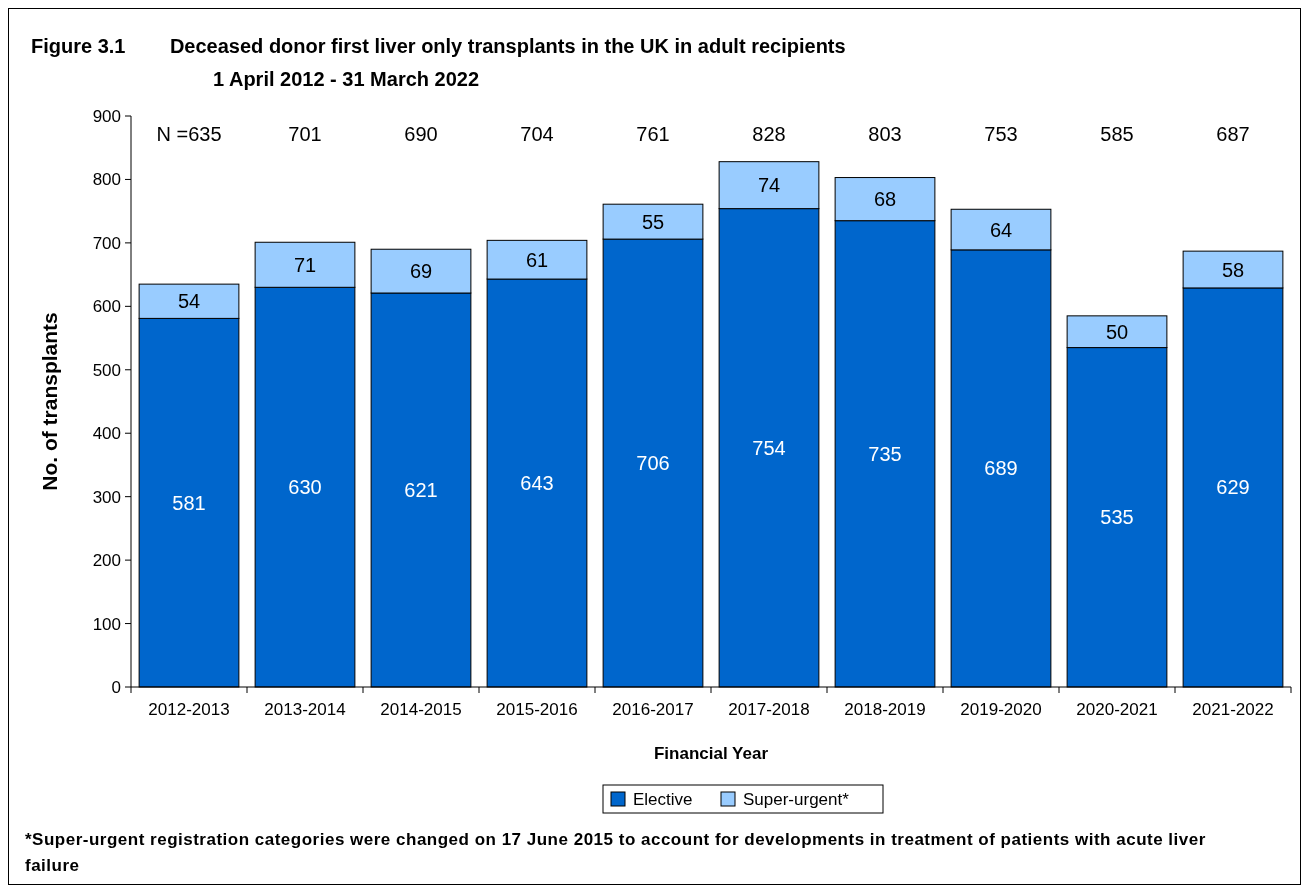 The height and width of the screenshot is (893, 1309). I want to click on annotation: 828, so click(769, 134).